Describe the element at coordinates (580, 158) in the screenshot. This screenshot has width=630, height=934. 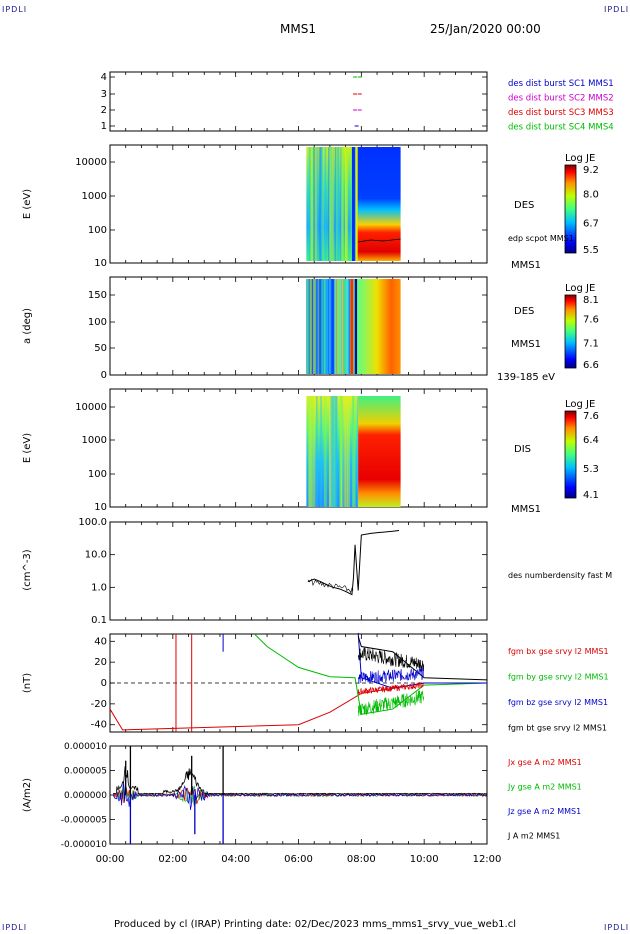
I see `des-energy-colorbar-title: Log JE` at that location.